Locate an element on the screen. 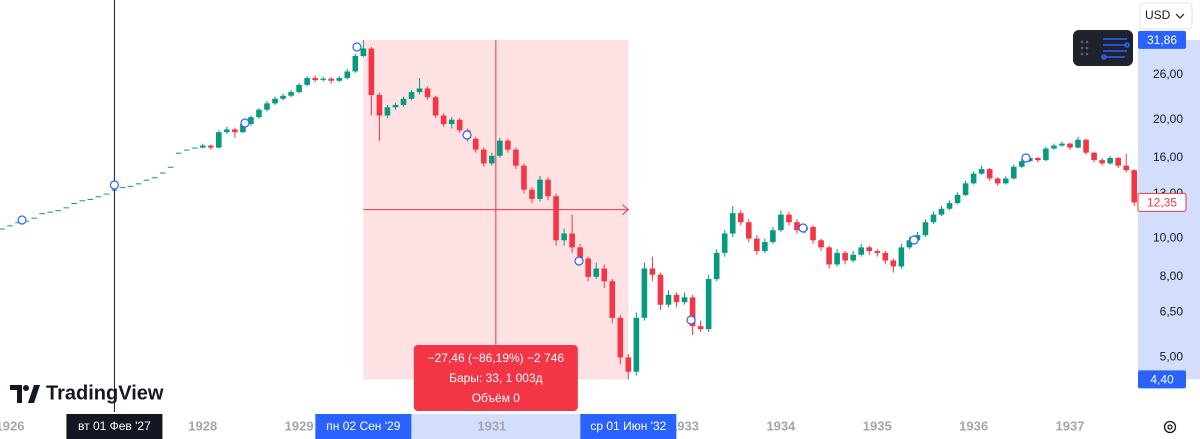 This screenshot has height=439, width=1200. measure-change: −27,46 (−86,19%) −2 746 is located at coordinates (496, 358).